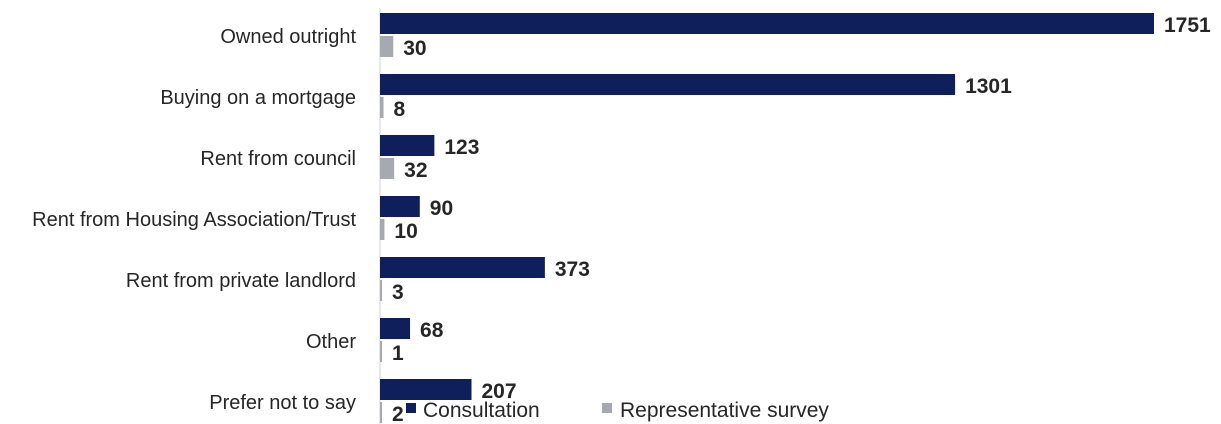 This screenshot has height=424, width=1221. What do you see at coordinates (414, 48) in the screenshot?
I see `data-label-representative-survey-owned-outright: 30` at bounding box center [414, 48].